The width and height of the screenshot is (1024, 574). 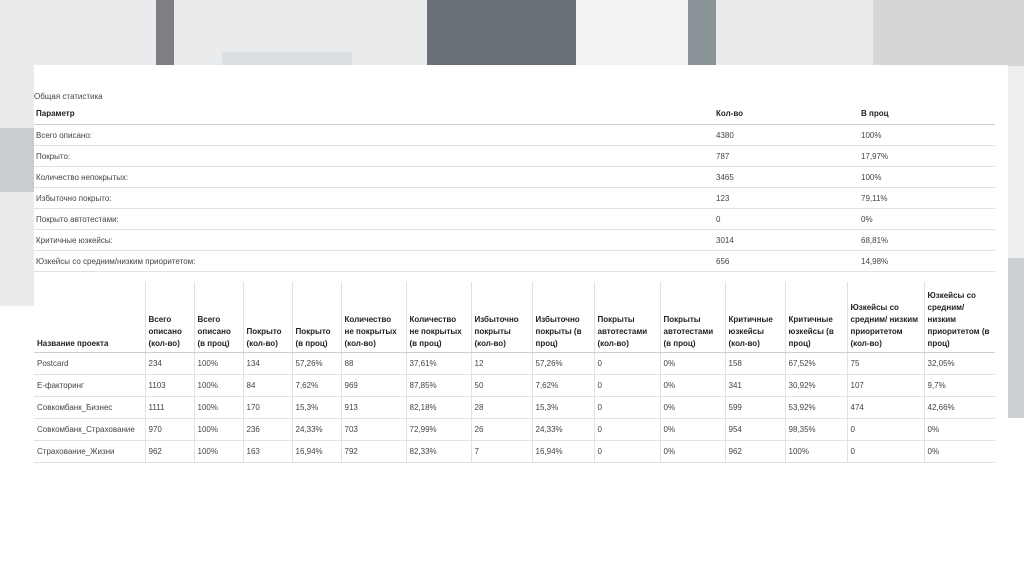 I want to click on column-header: Количество не покрытых (кол-во), so click(x=373, y=317).